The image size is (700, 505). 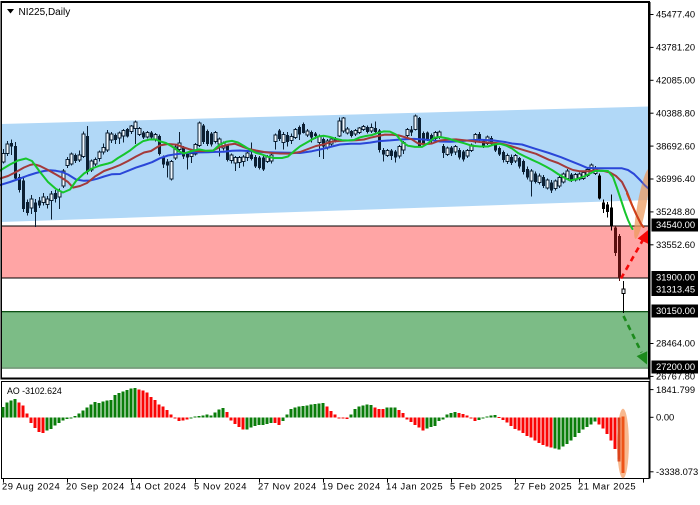 What do you see at coordinates (675, 112) in the screenshot?
I see `svg-text: 40388.80` at bounding box center [675, 112].